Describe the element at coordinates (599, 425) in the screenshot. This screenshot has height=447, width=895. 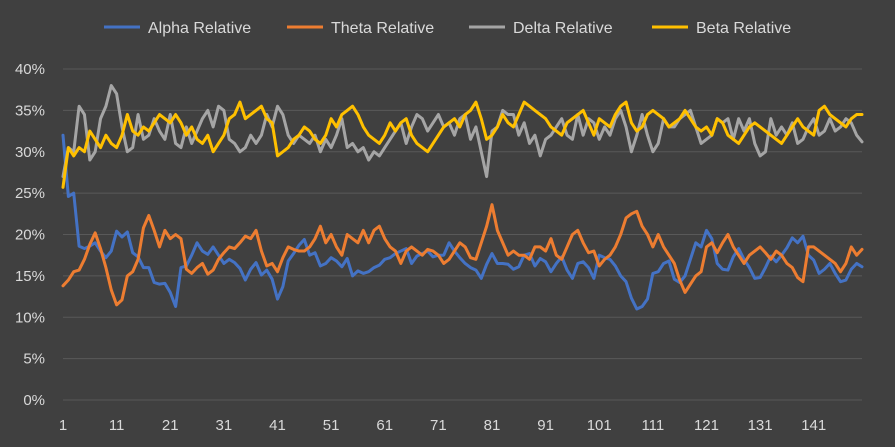
I see `x-tick-label: 101` at that location.